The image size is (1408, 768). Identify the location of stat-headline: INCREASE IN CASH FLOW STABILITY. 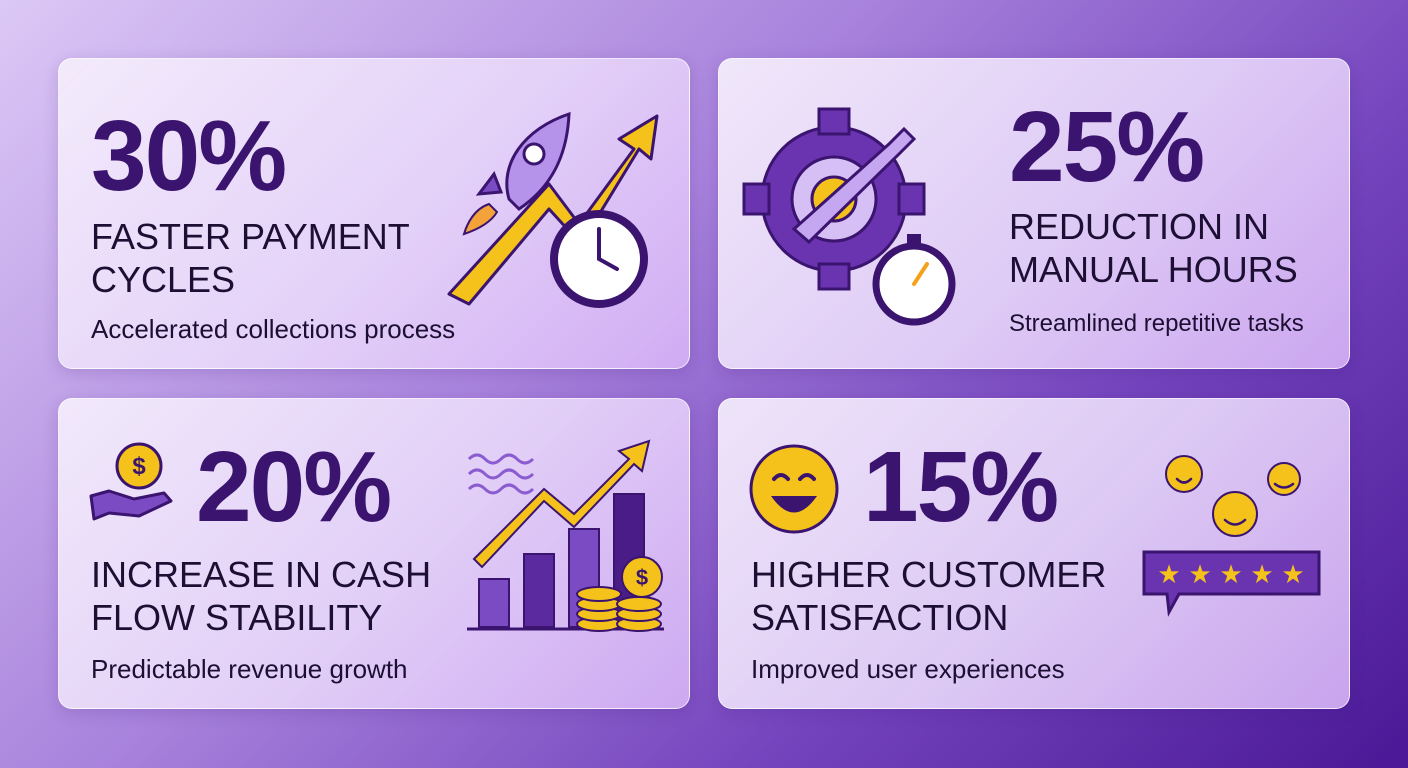
(261, 596).